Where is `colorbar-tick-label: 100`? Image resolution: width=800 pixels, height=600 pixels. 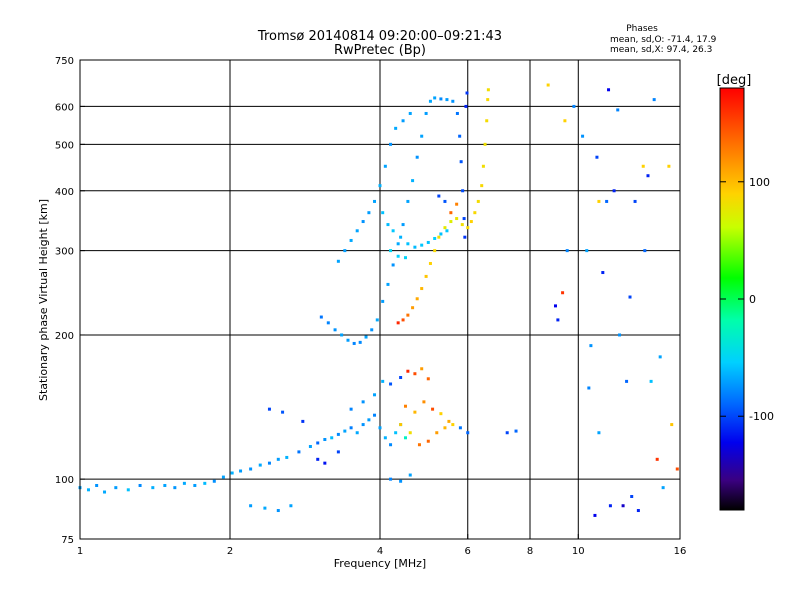
colorbar-tick-label: 100 is located at coordinates (759, 182).